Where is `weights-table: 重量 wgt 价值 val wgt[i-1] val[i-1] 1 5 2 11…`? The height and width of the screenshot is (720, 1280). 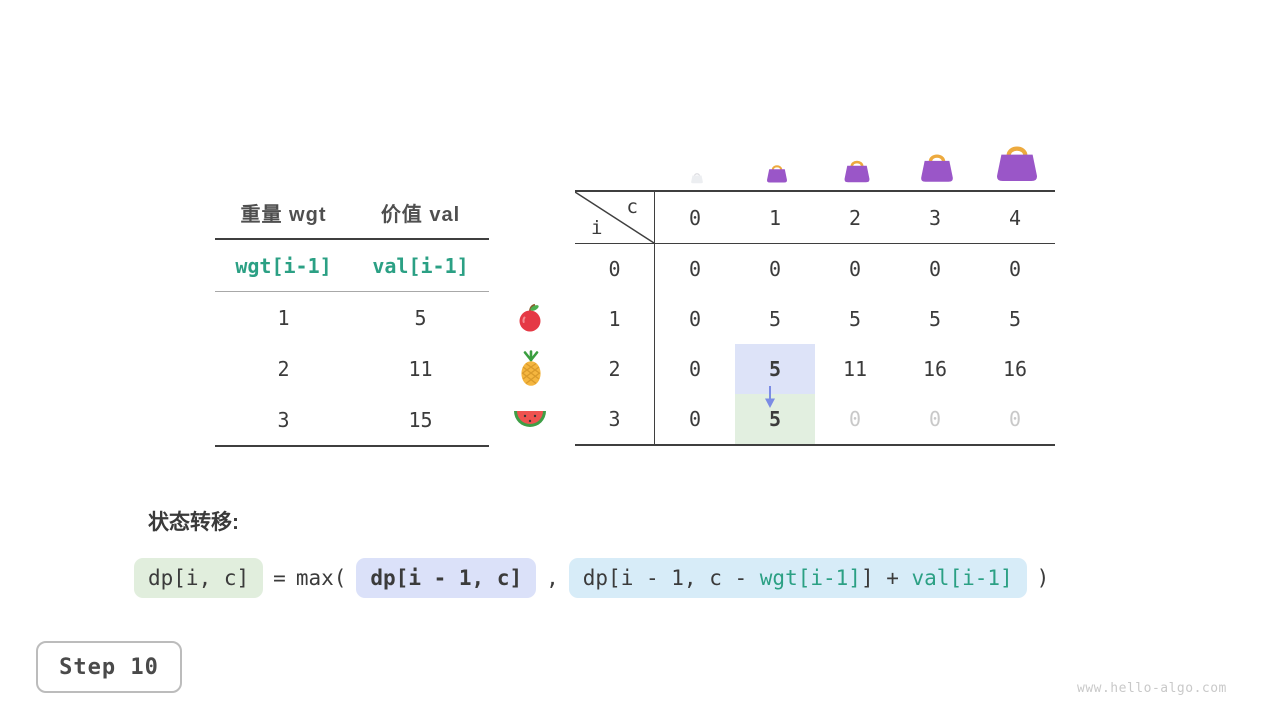
weights-table: 重量 wgt 价值 val wgt[i-1] val[i-1] 1 5 2 11… is located at coordinates (352, 316).